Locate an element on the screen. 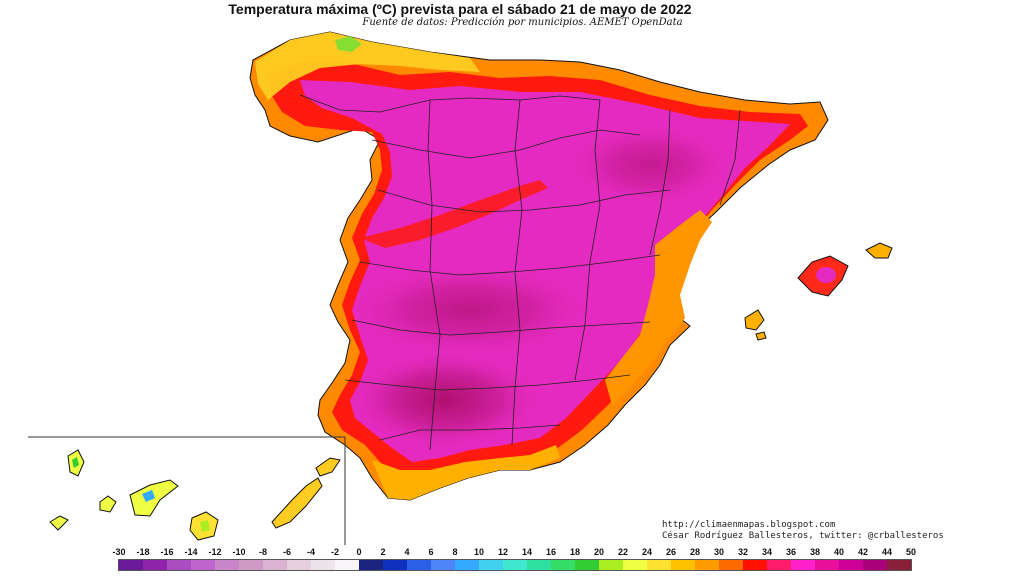  legend-tick-label: 28 is located at coordinates (695, 552).